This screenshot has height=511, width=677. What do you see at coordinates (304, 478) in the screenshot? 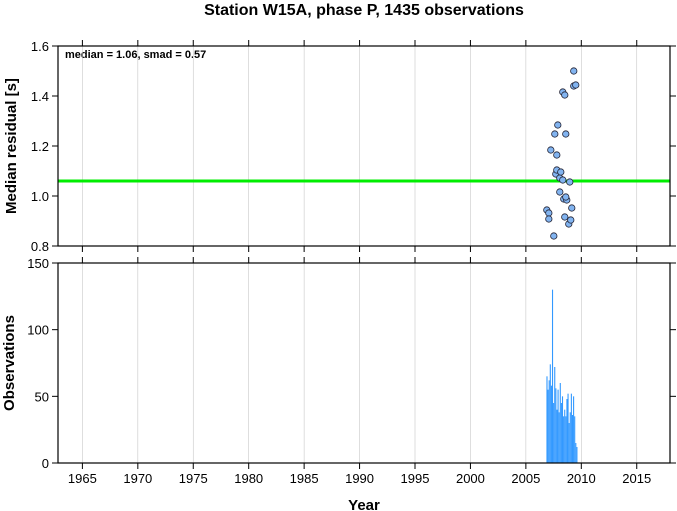
I see `x-tick-label: 1985` at bounding box center [304, 478].